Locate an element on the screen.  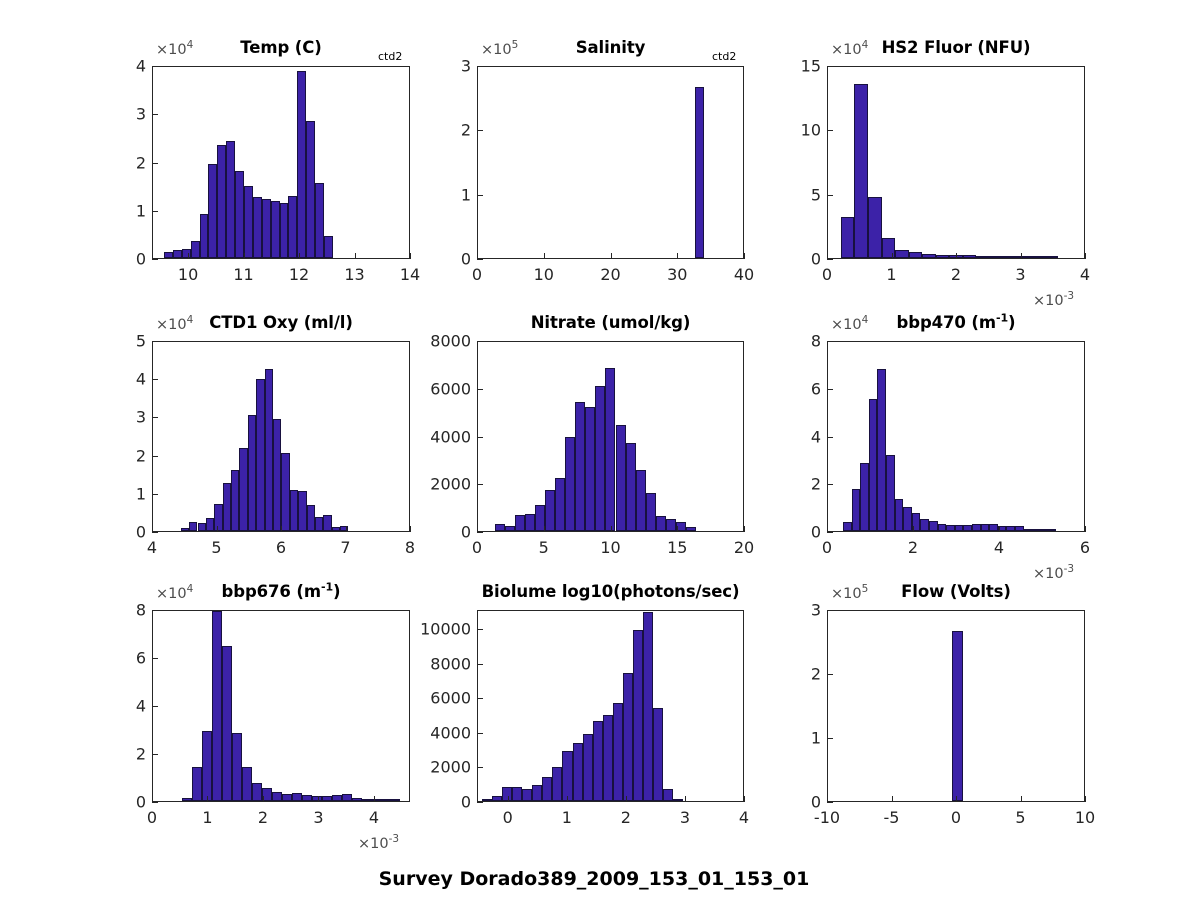
axes-nitrate is located at coordinates (610, 436).